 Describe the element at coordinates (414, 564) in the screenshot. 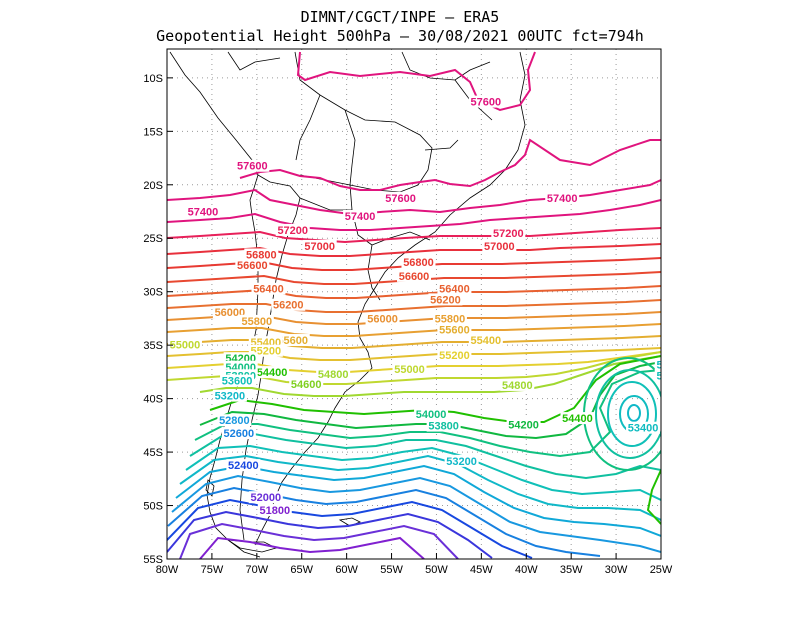

I see `longitude-axis: 80W 75W 70W 65W 60W 55W 50W 45W 40W 35W 30W 25W` at that location.